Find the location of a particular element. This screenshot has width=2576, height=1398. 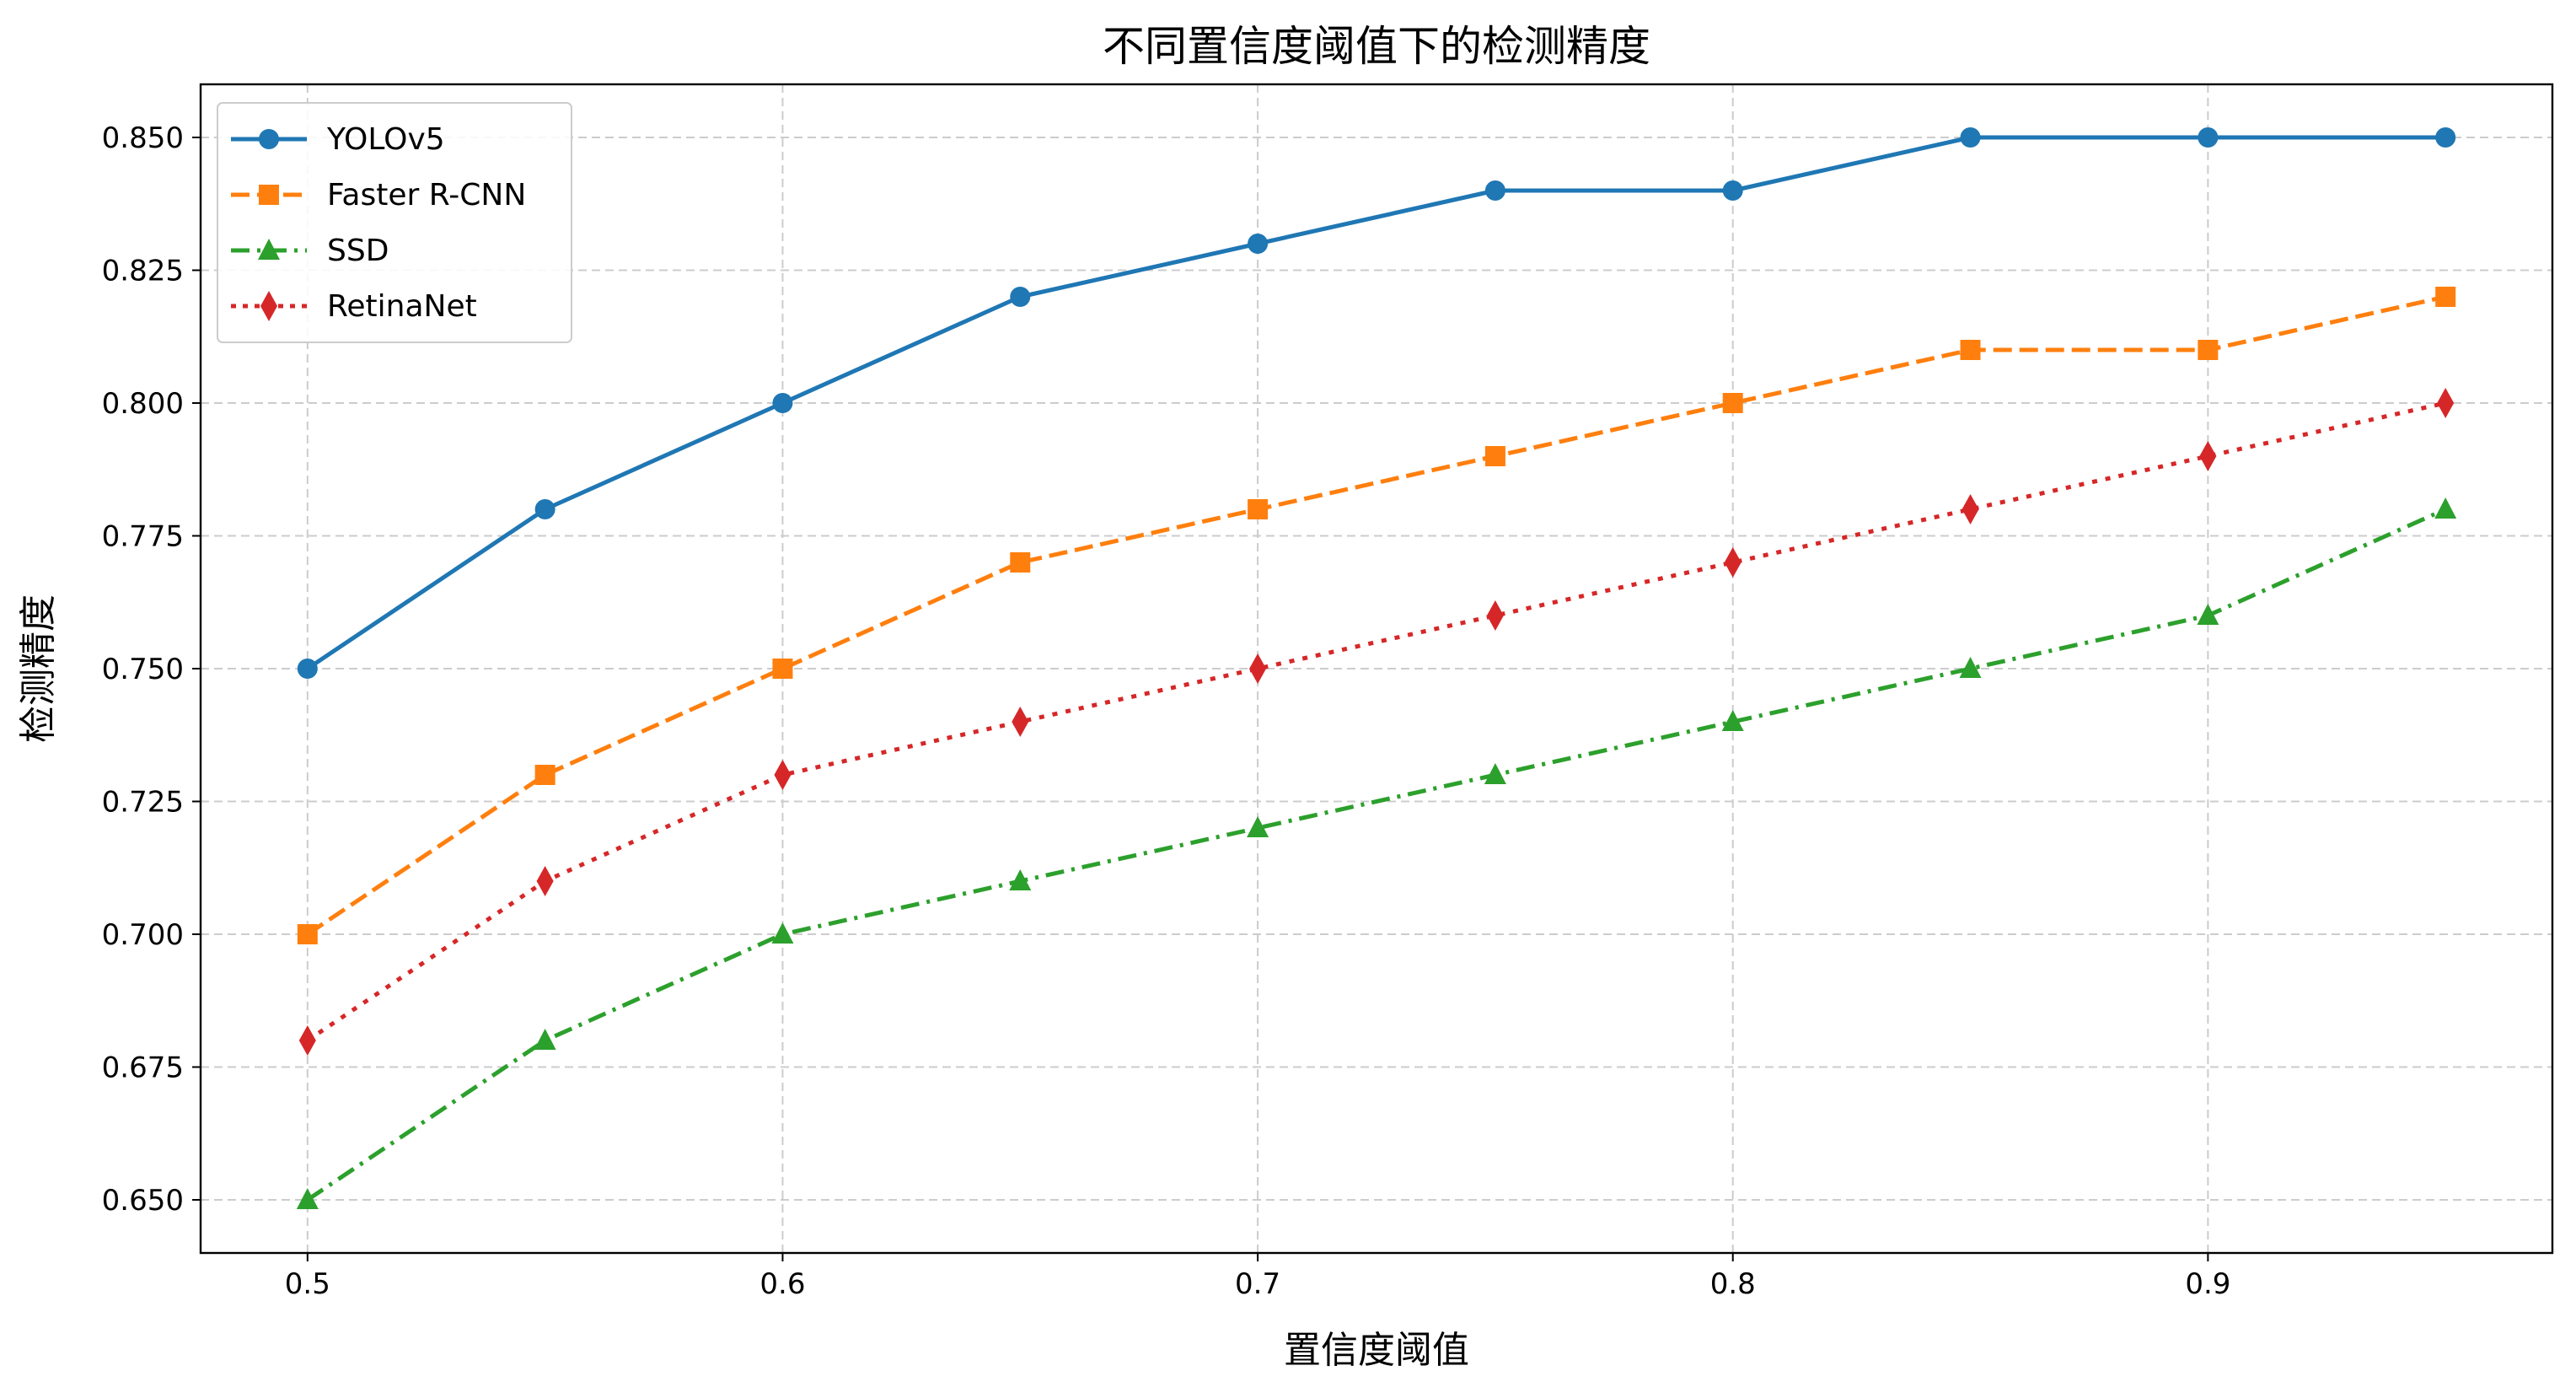

legend-box is located at coordinates (394, 222).